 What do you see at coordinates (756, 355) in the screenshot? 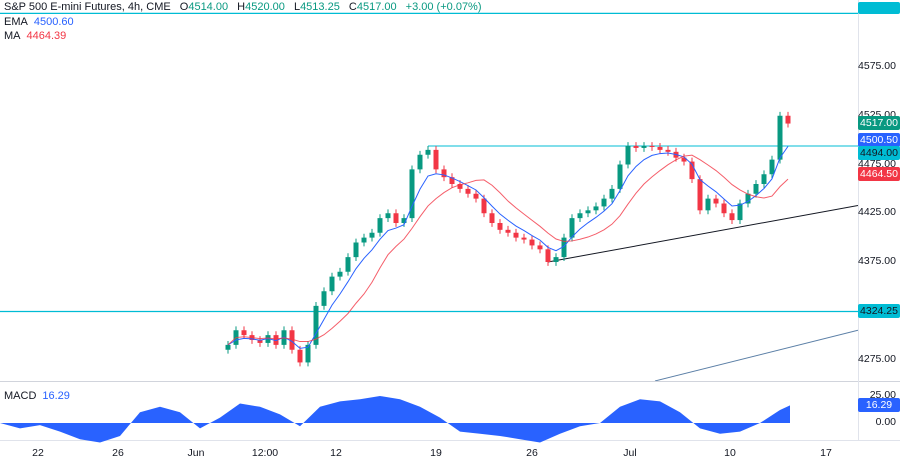
I see `lower-channel-line` at bounding box center [756, 355].